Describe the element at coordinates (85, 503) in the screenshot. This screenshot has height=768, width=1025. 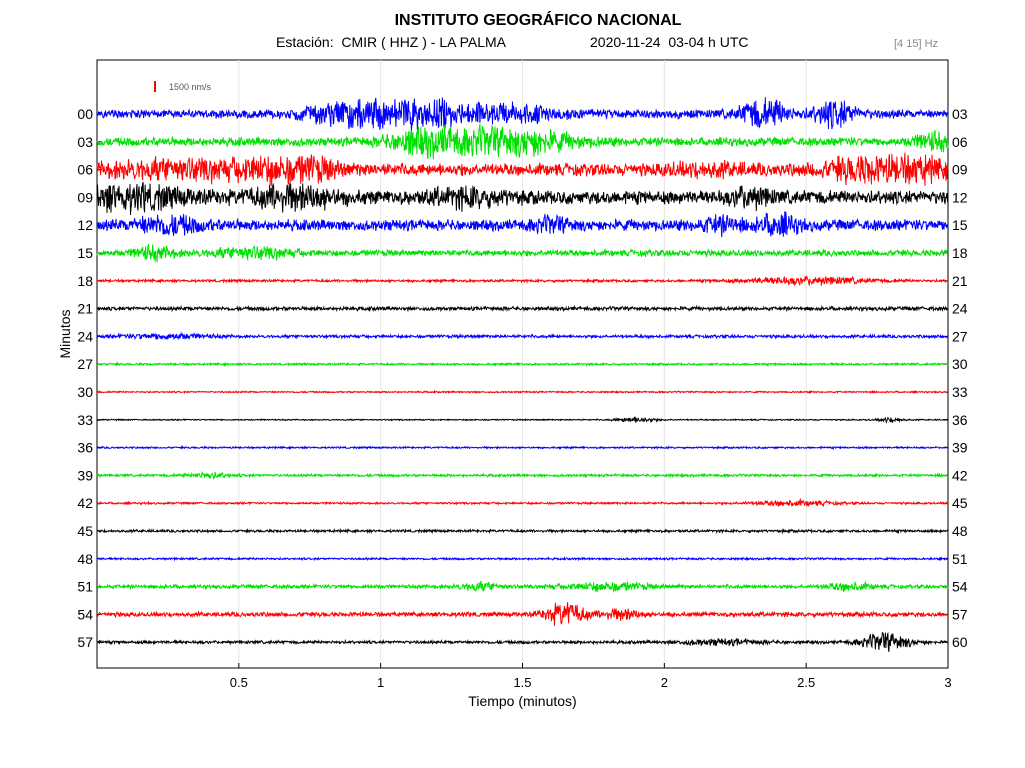
I see `row-label-left: 42` at that location.